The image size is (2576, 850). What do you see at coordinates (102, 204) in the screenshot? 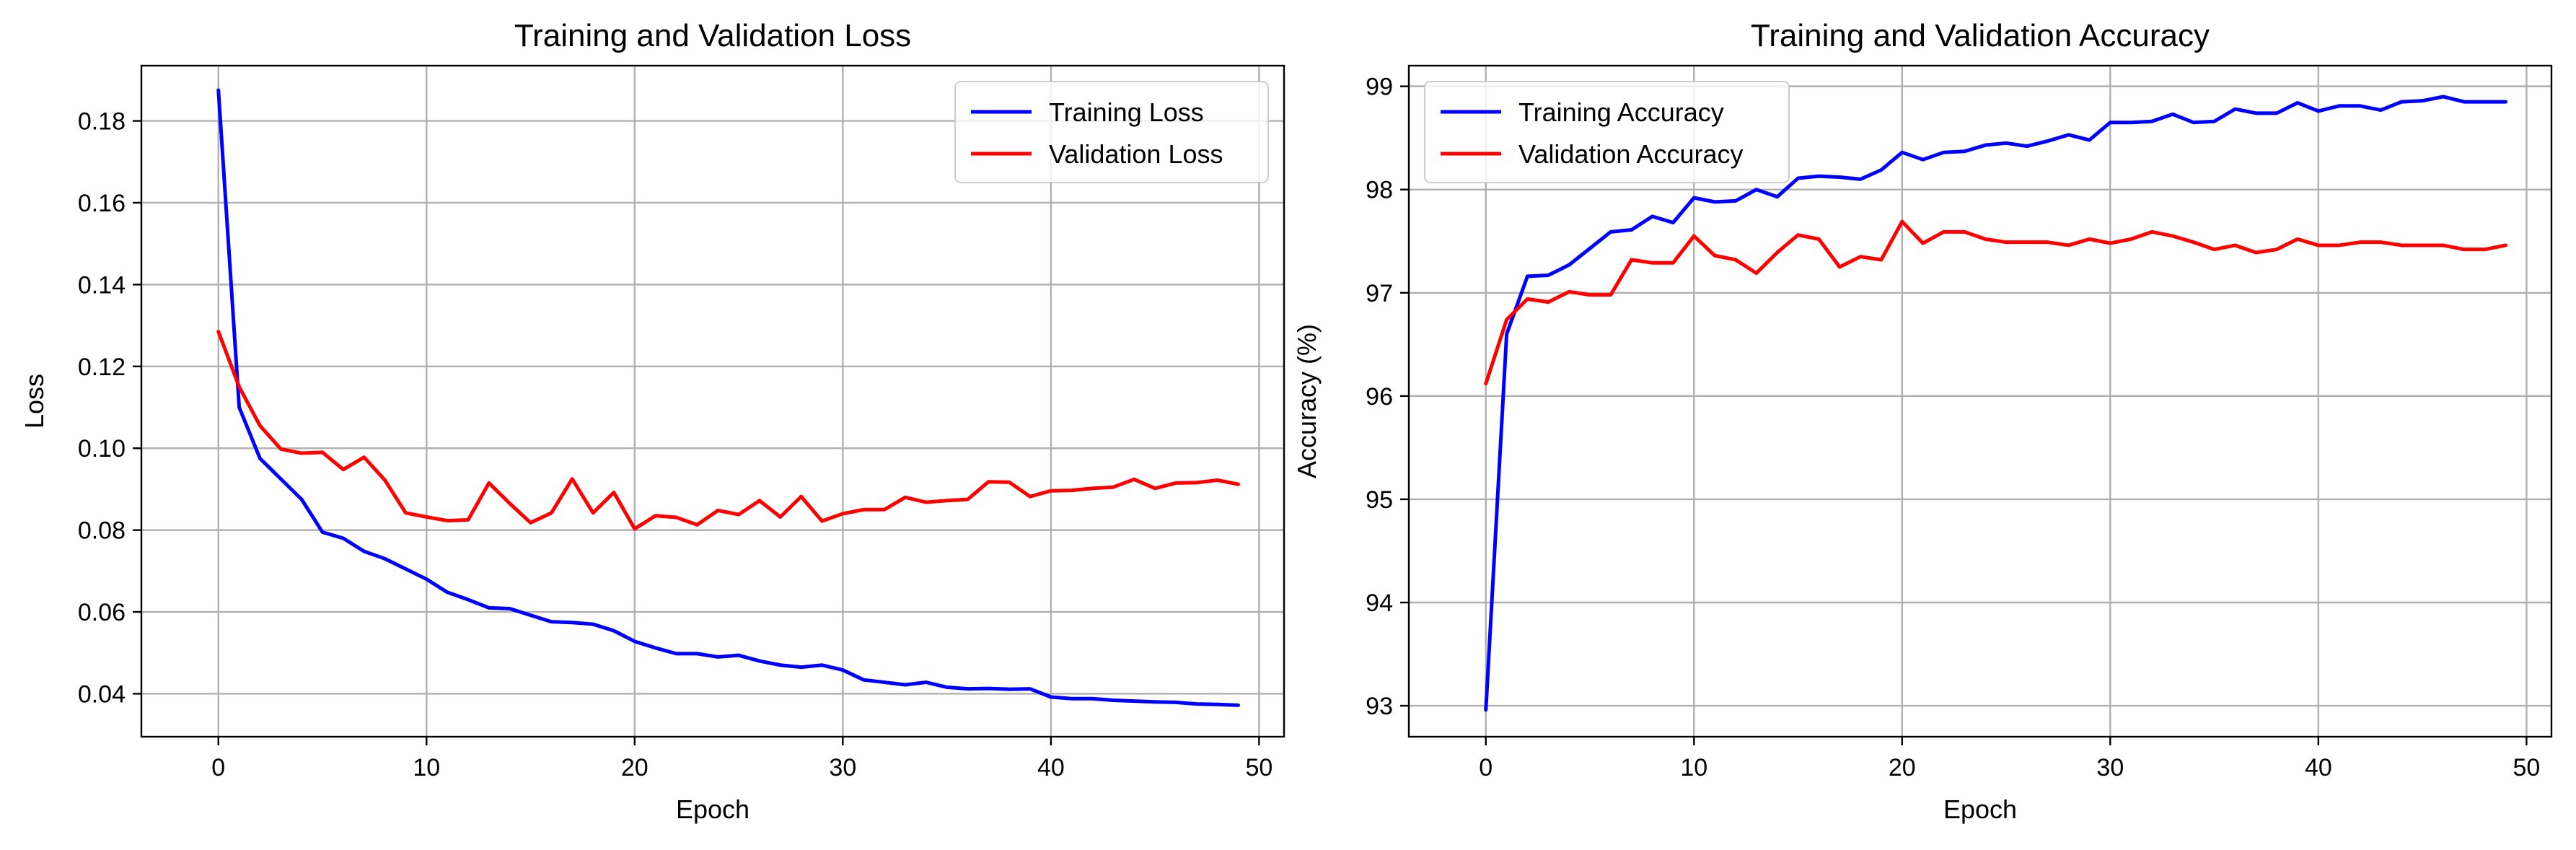
I see `loss-y-tick-label: 0.16` at bounding box center [102, 204].